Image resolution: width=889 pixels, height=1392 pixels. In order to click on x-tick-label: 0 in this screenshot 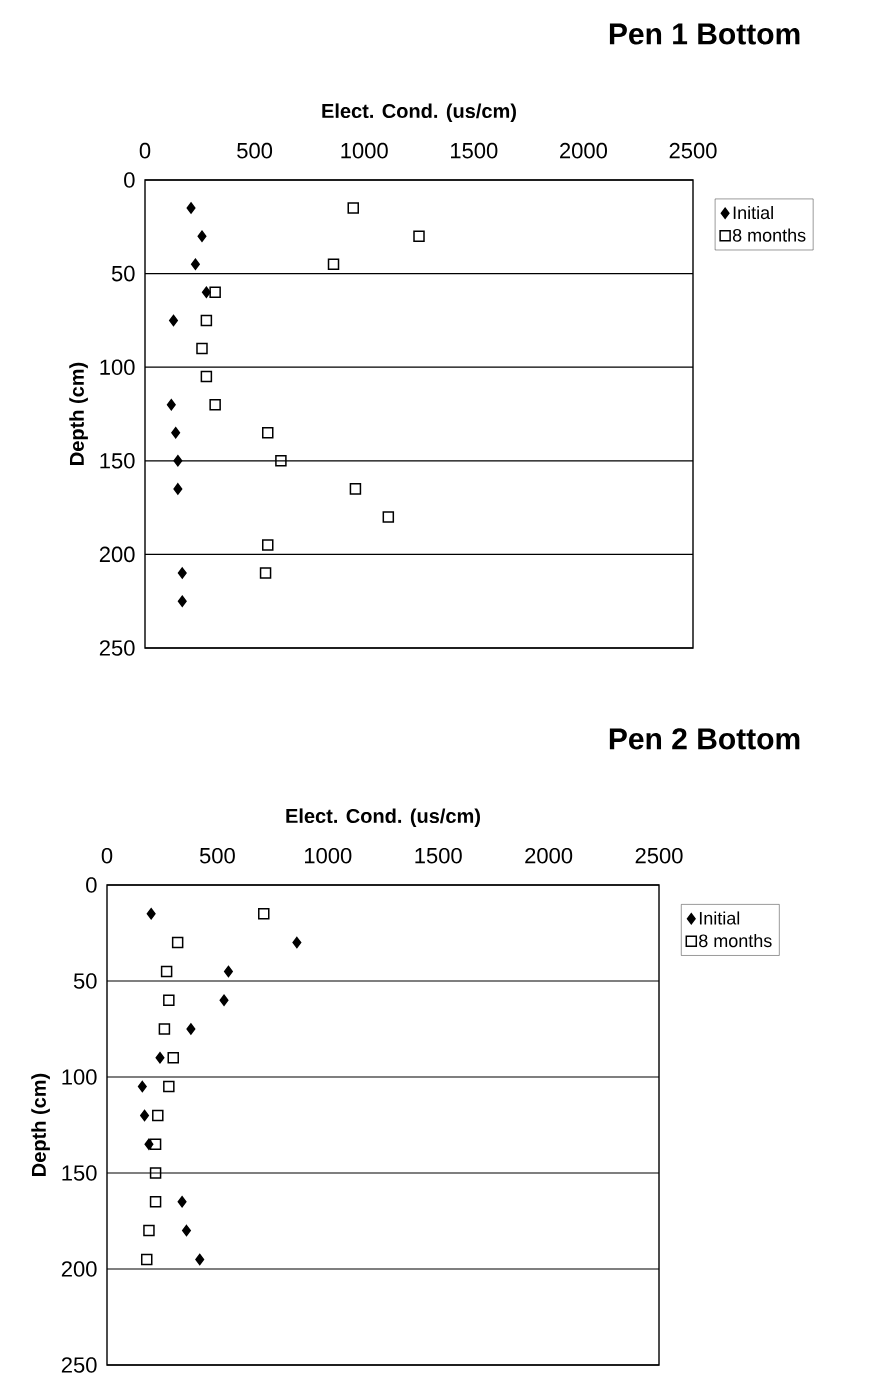, I will do `click(145, 150)`.